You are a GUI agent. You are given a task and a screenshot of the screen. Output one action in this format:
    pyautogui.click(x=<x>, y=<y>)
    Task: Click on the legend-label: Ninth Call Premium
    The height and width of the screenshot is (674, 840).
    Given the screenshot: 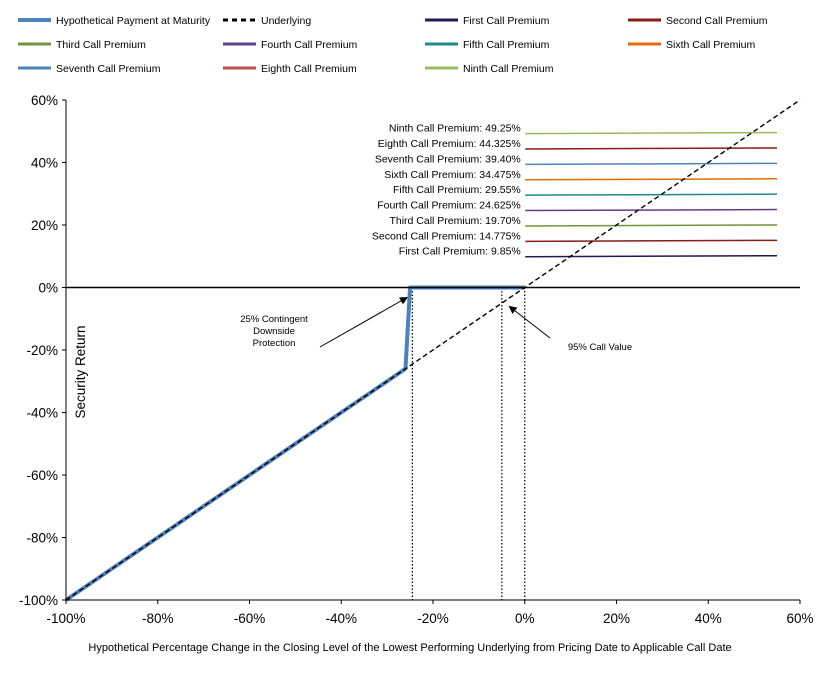 What is the action you would take?
    pyautogui.click(x=508, y=69)
    